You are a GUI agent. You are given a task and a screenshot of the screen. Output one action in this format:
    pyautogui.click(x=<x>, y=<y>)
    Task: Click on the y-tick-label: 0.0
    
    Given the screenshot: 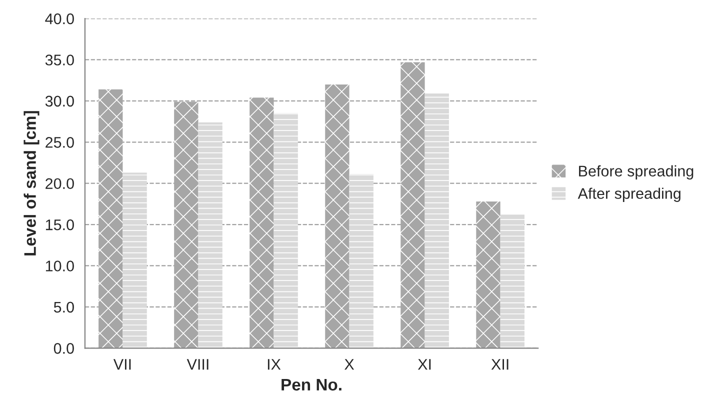 What is the action you would take?
    pyautogui.click(x=64, y=348)
    